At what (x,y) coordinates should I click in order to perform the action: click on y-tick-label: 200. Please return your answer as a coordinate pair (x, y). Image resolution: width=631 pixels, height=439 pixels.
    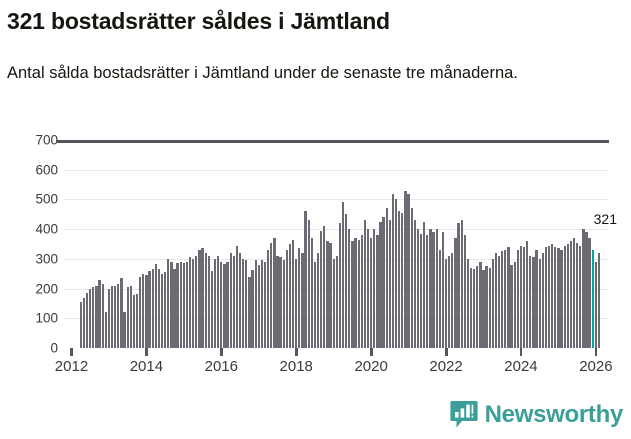
    Looking at the image, I should click on (46, 288).